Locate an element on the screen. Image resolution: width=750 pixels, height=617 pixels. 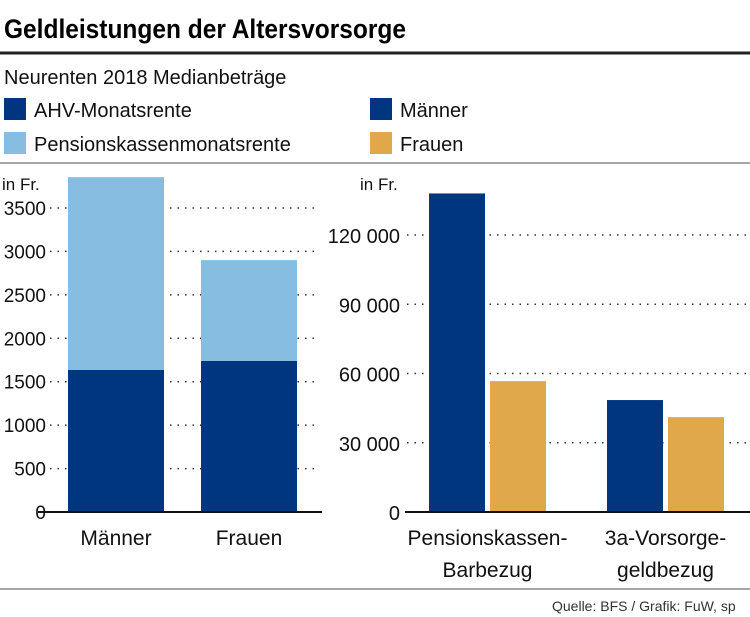
y-tick-label: 3000 is located at coordinates (25, 252).